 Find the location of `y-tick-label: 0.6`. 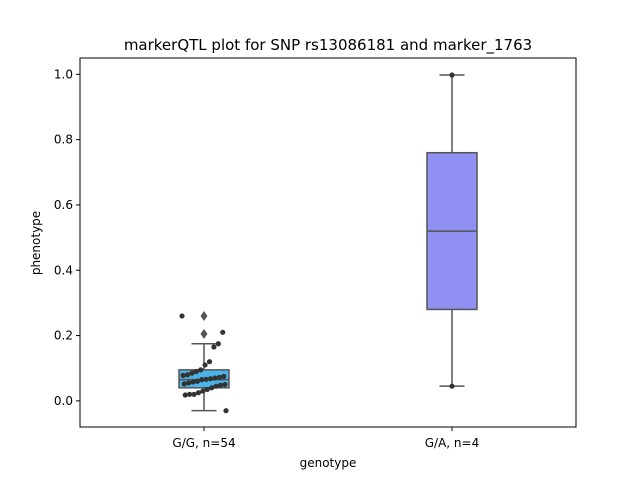

y-tick-label: 0.6 is located at coordinates (63, 205).